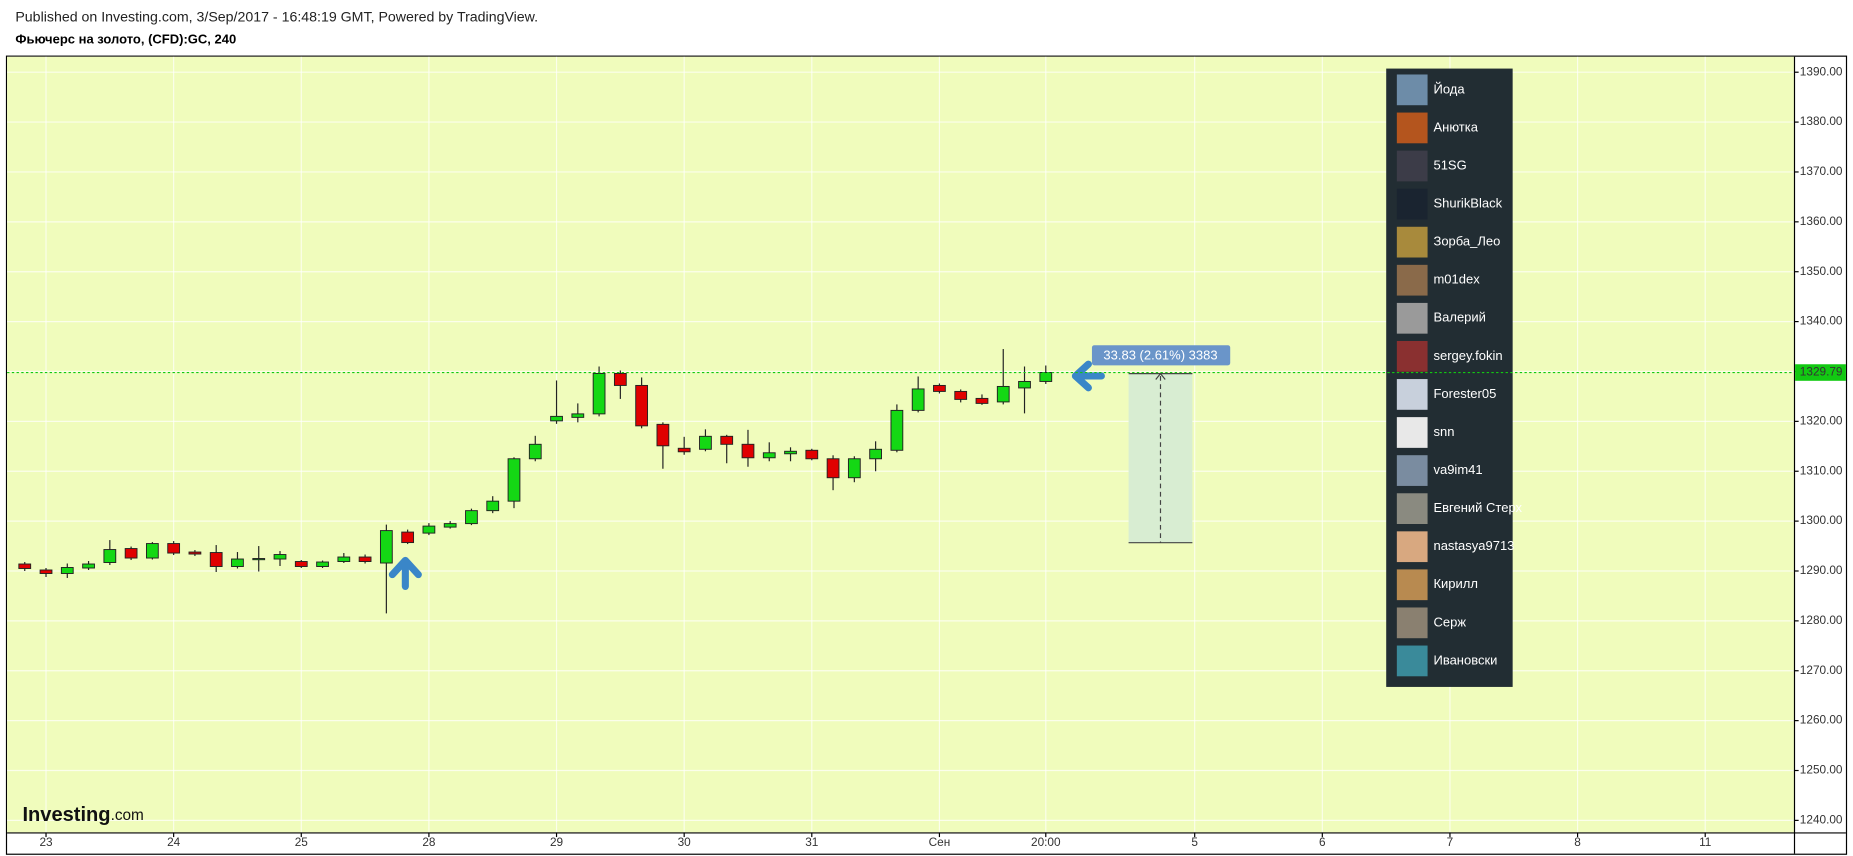 This screenshot has height=856, width=1853. I want to click on x-tick-label: Сен, so click(940, 842).